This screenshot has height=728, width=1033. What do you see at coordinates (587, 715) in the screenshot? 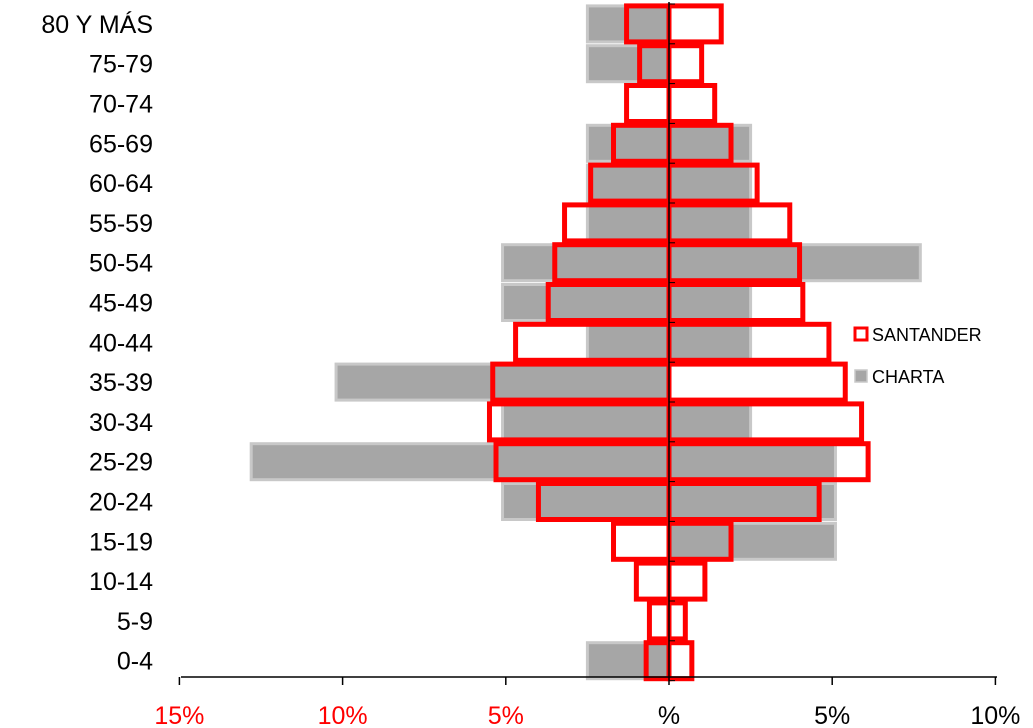
I see `x-tick-labels: 15% 10% 5%% 5% 10%` at bounding box center [587, 715].